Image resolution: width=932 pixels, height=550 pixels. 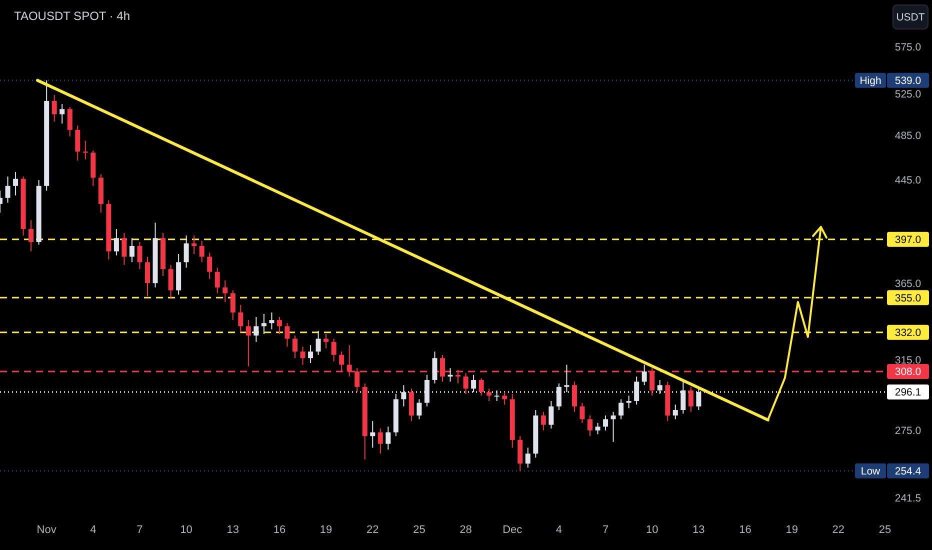 I want to click on y-tick-label: 445.0, so click(x=908, y=180).